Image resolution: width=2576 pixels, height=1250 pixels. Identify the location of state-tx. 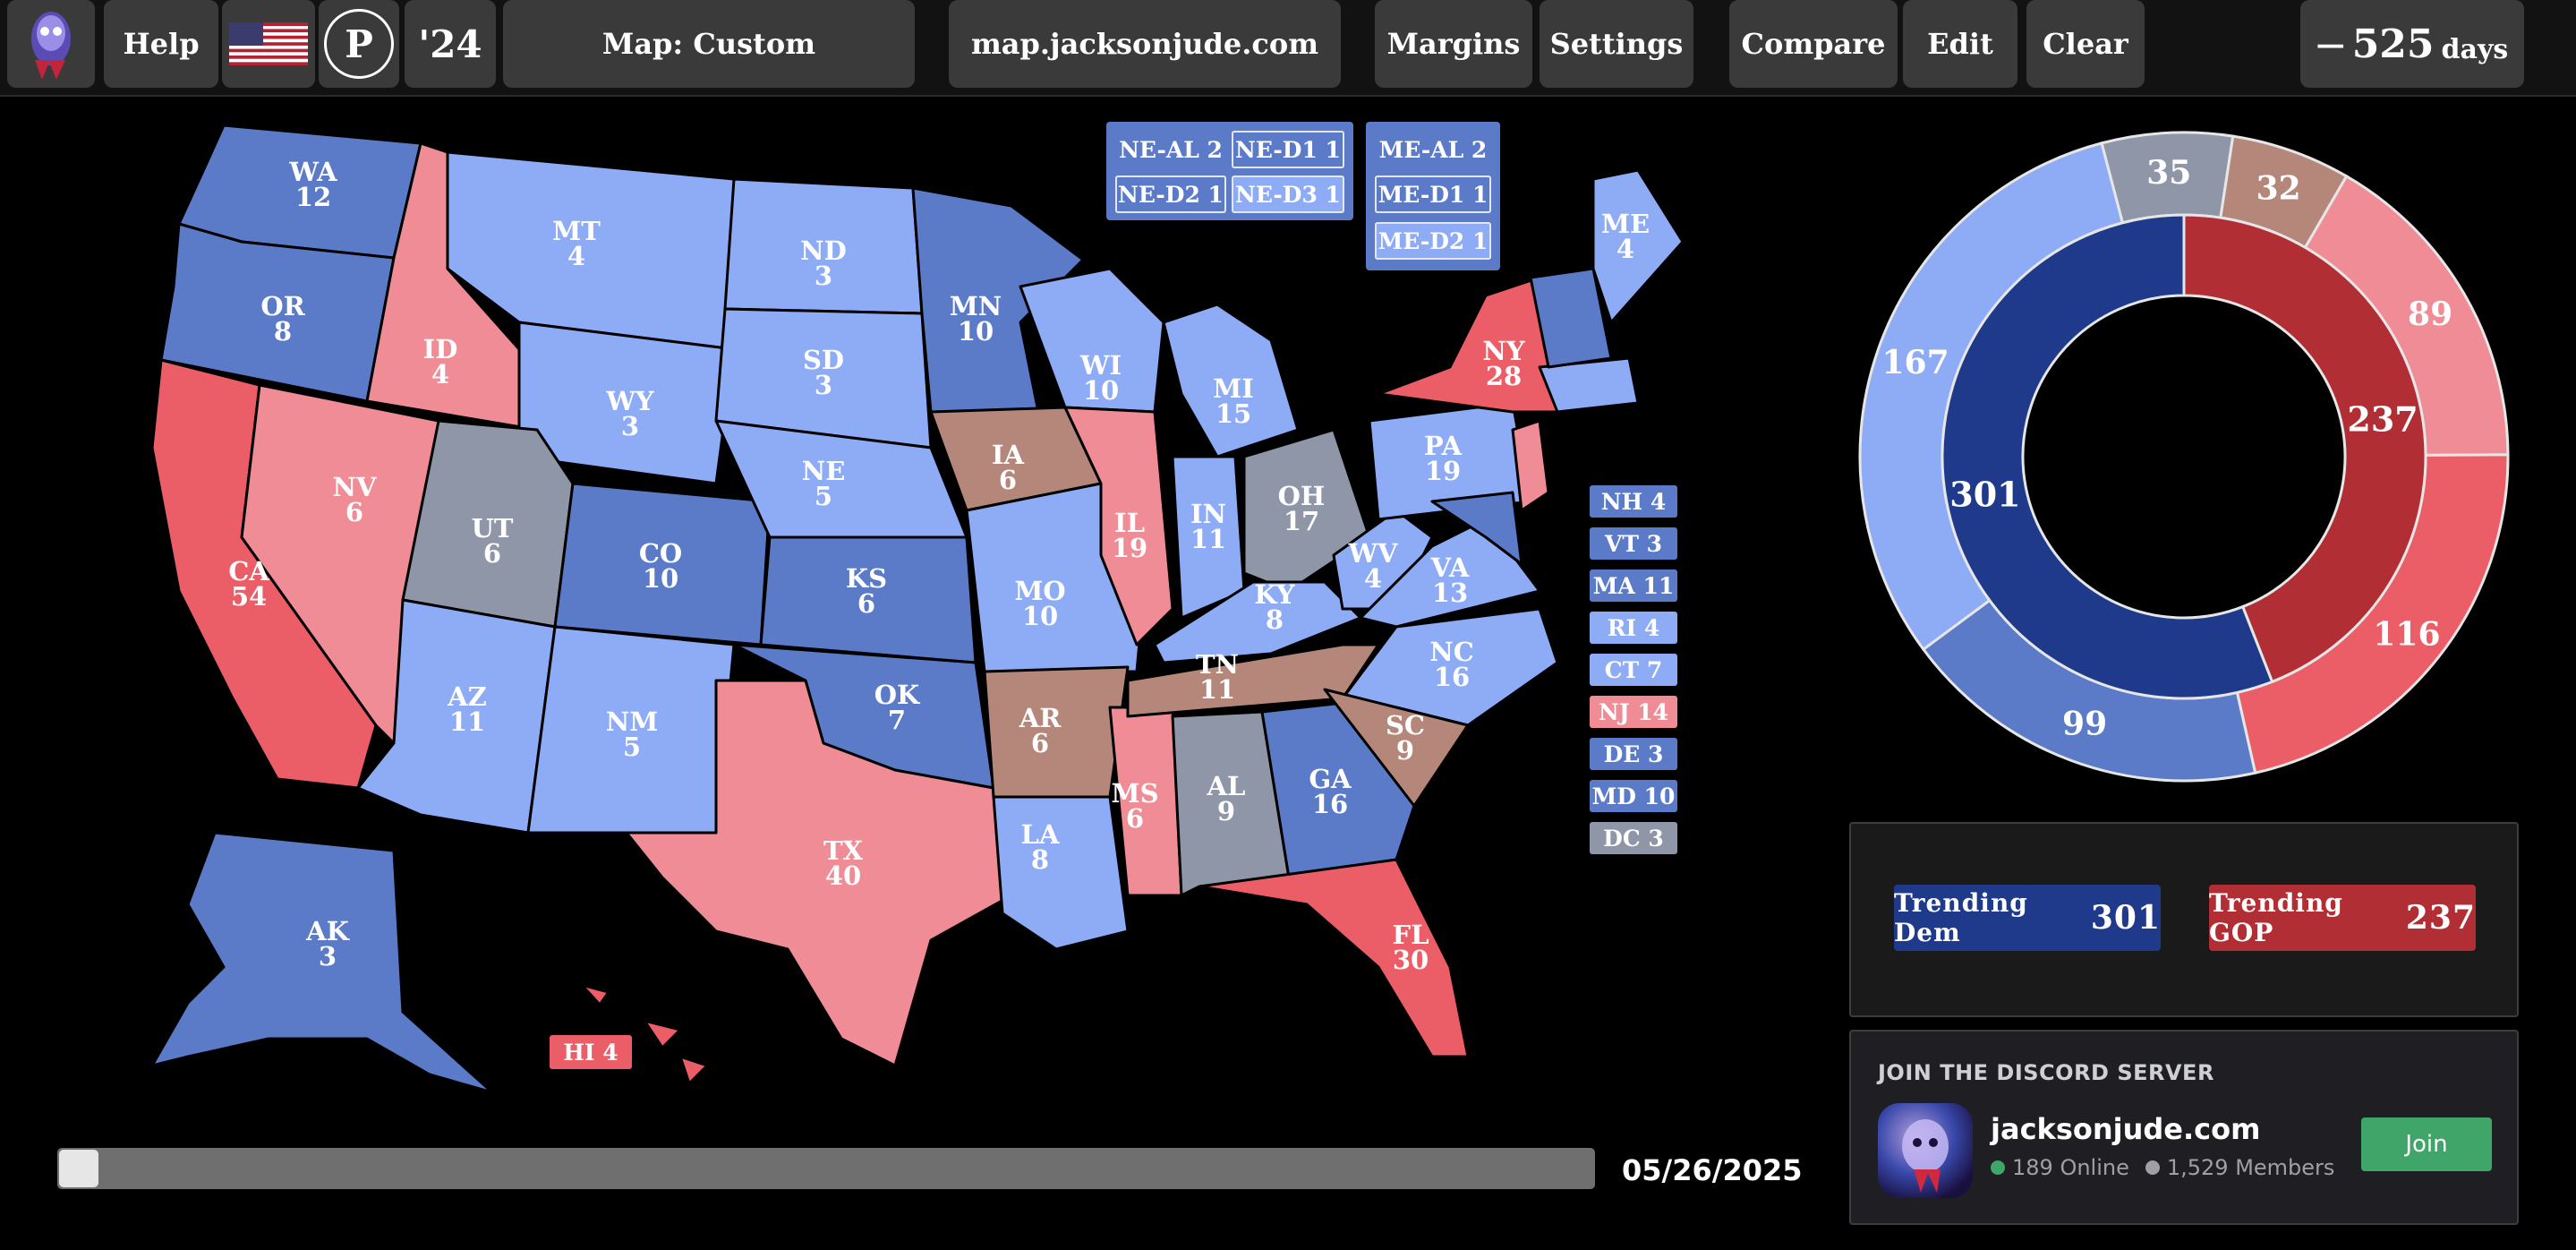
(819, 873).